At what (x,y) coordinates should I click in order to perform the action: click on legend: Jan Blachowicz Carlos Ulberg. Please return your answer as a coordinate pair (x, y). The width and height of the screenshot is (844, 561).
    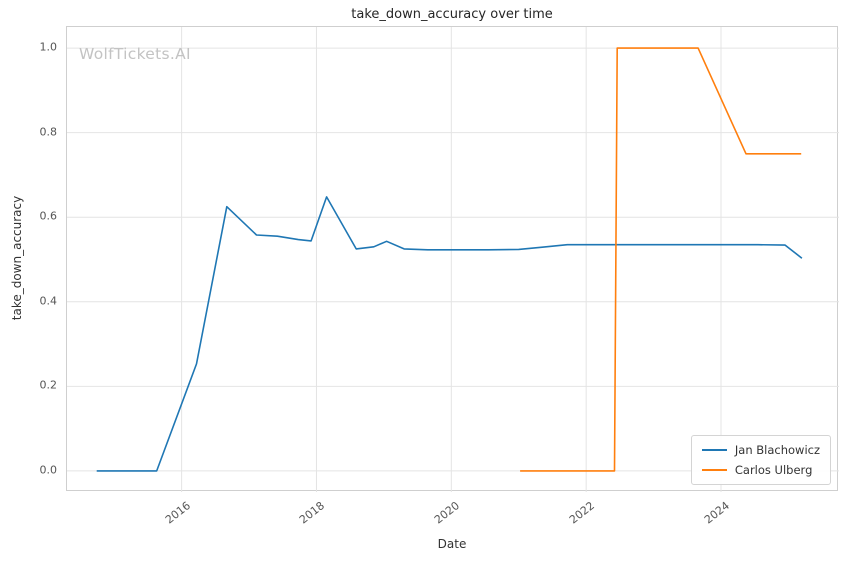
    Looking at the image, I should click on (760, 460).